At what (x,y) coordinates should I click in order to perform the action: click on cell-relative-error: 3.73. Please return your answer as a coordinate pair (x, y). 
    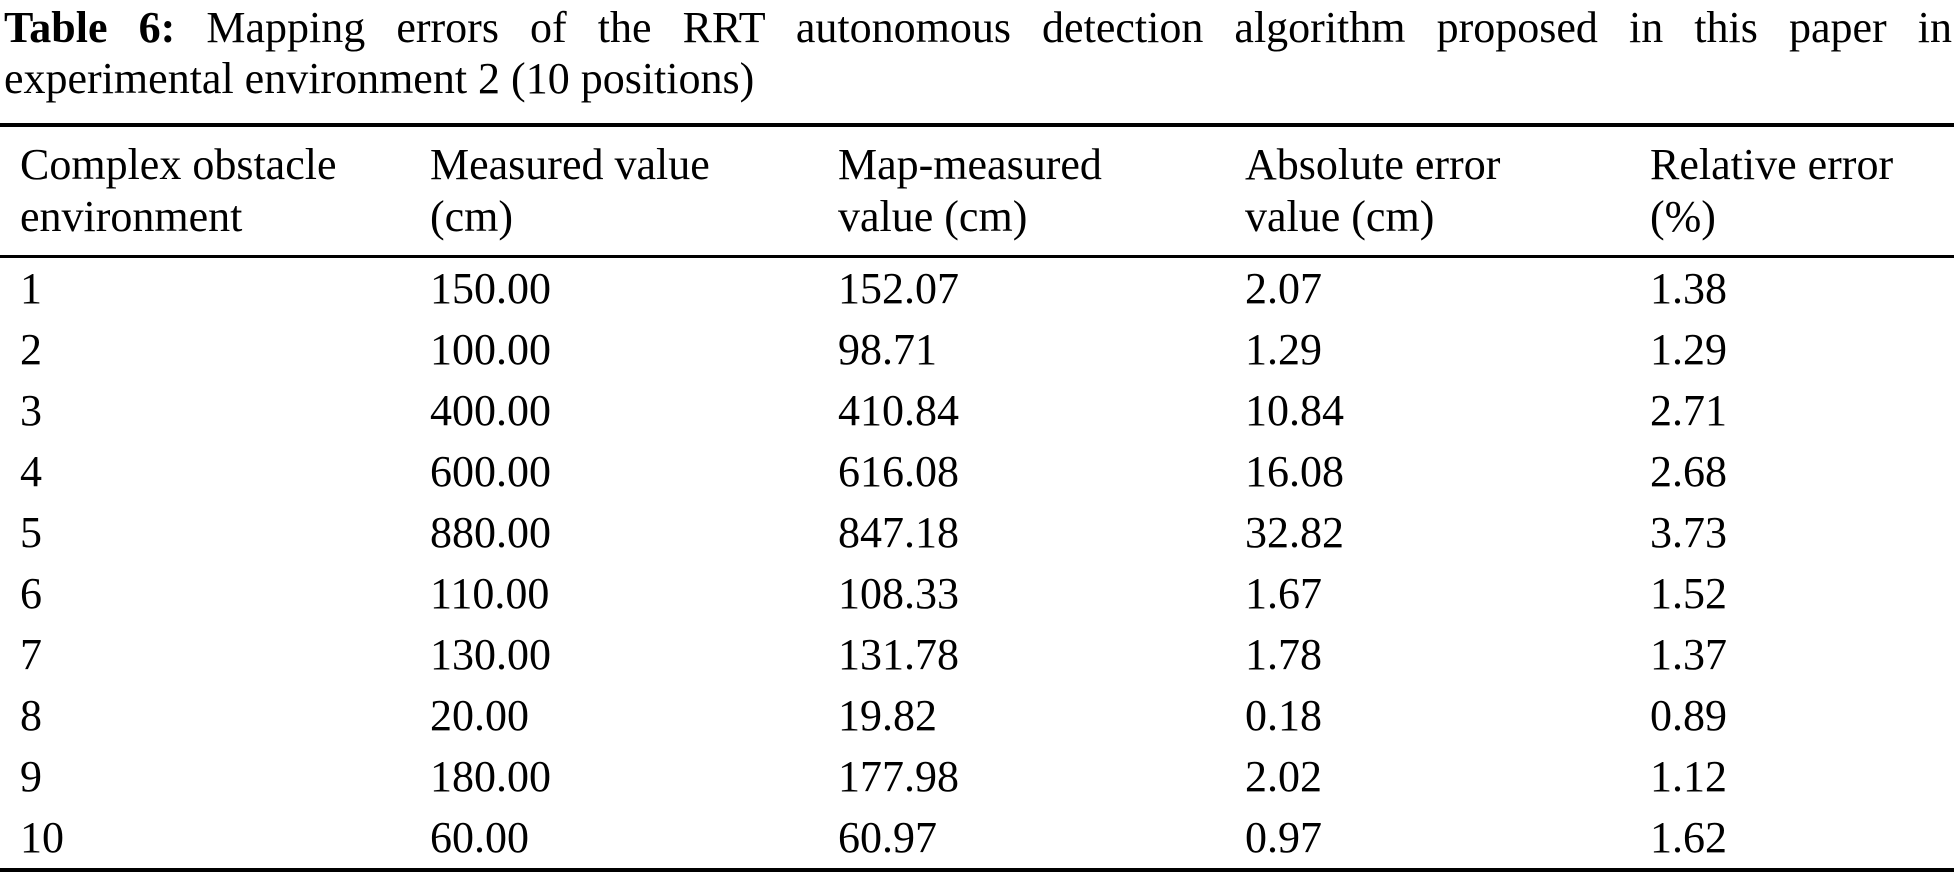
    Looking at the image, I should click on (1688, 532).